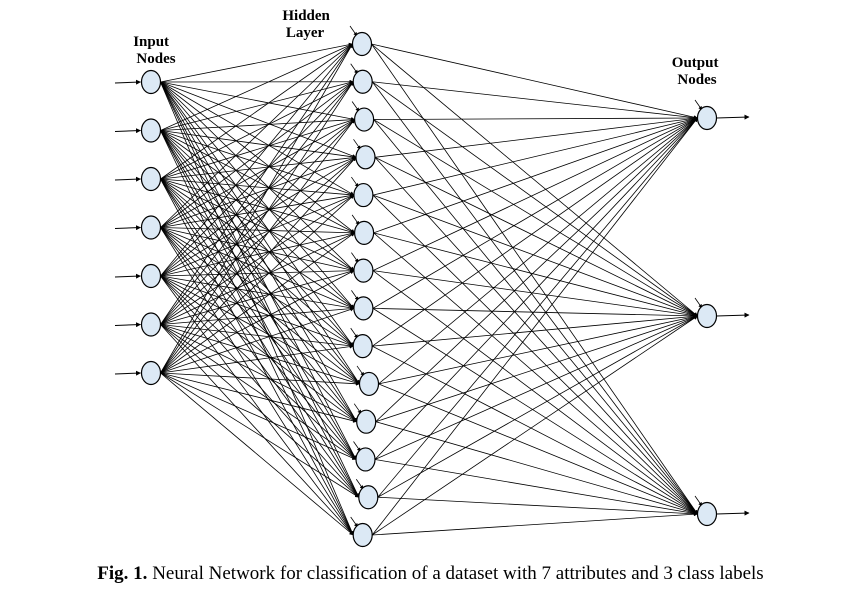  I want to click on output-label-line-2: Nodes, so click(696, 80).